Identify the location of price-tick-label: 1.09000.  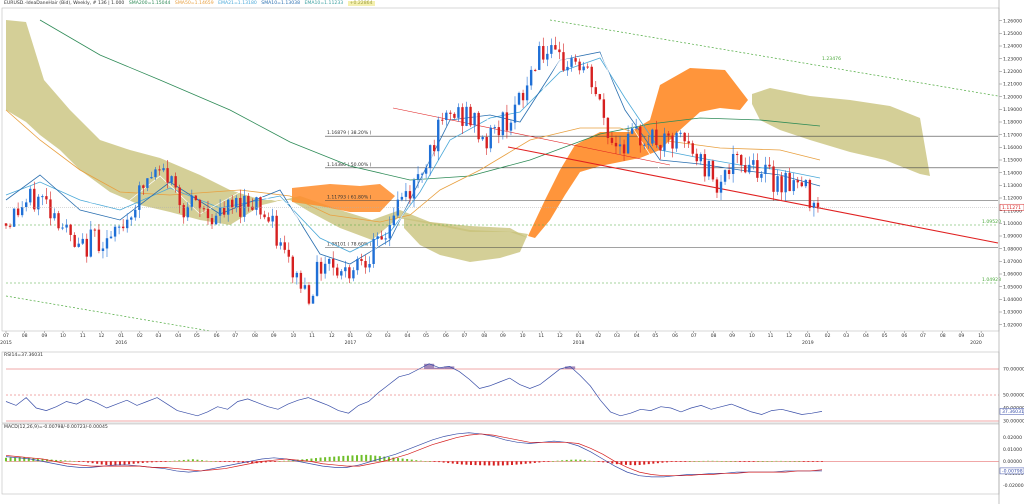
(1012, 237).